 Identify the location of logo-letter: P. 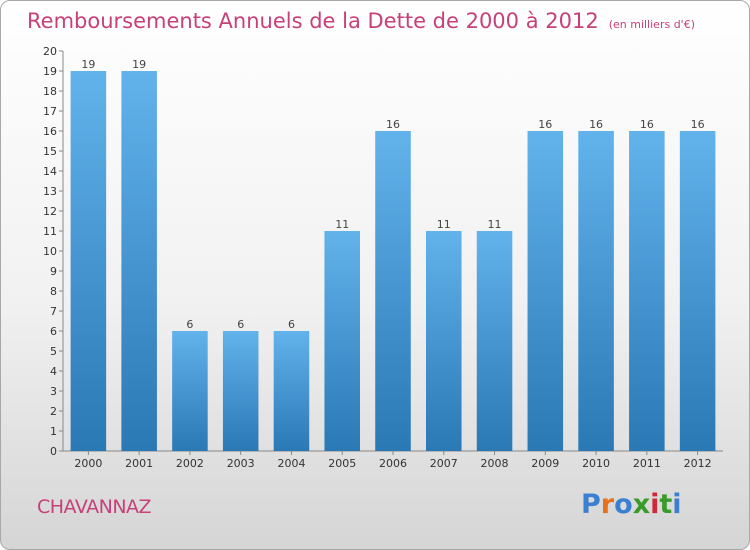
(591, 504).